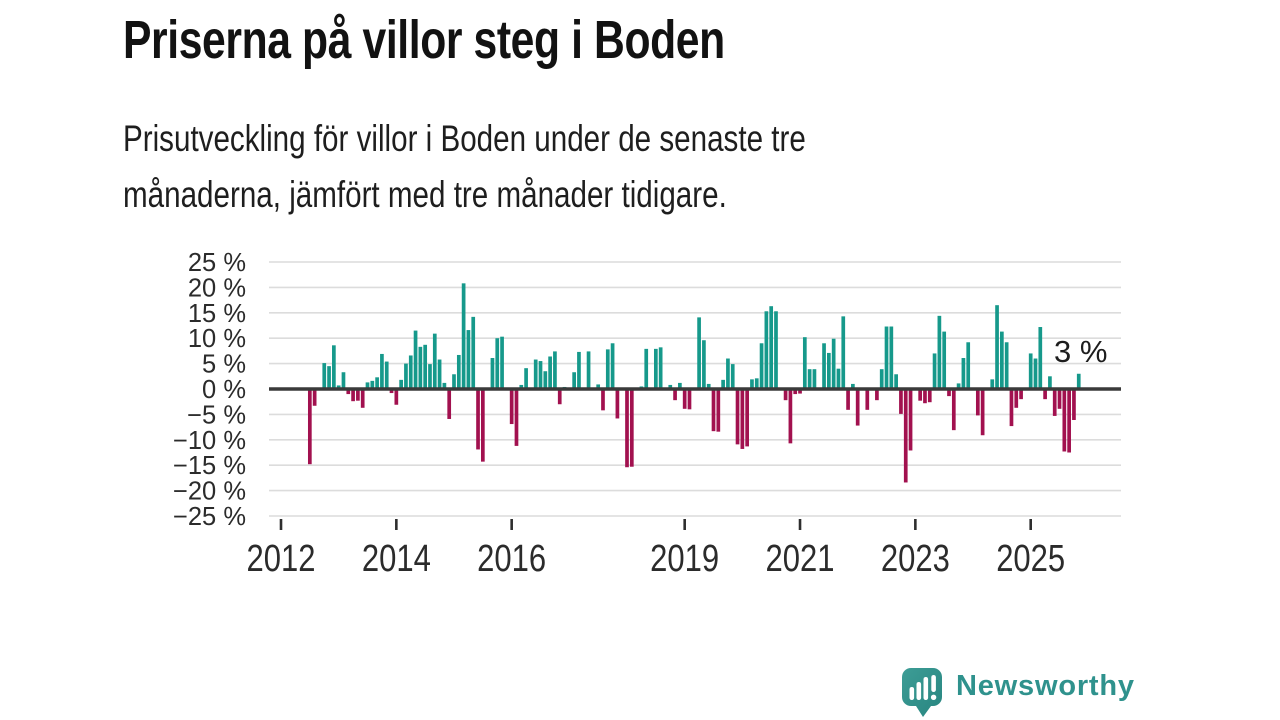 The height and width of the screenshot is (720, 1280). I want to click on x-axis-label: 2021, so click(800, 559).